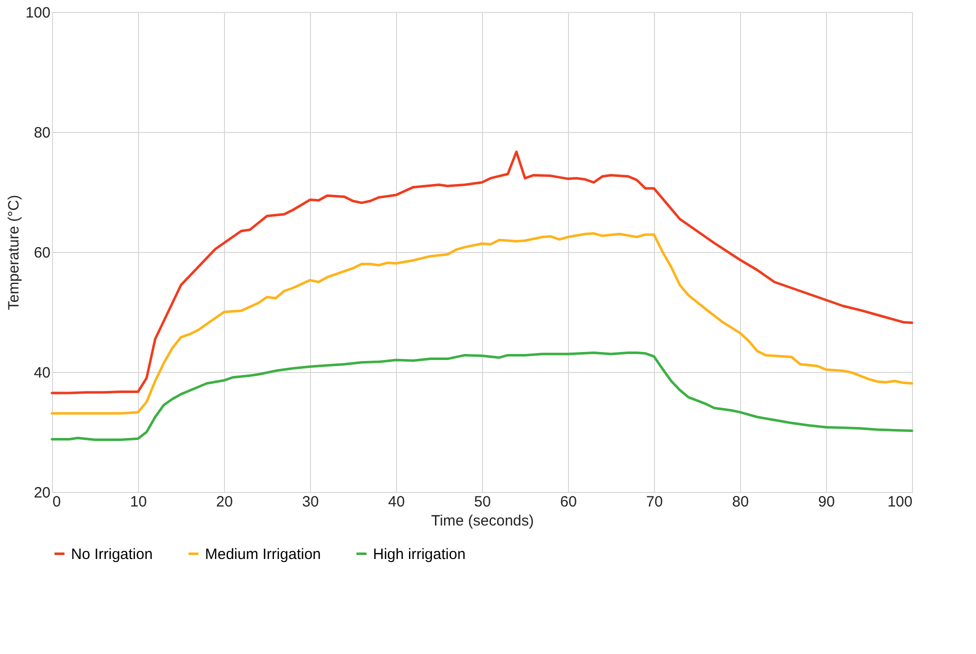 The width and height of the screenshot is (976, 654). I want to click on legend-label: No Irrigation, so click(112, 554).